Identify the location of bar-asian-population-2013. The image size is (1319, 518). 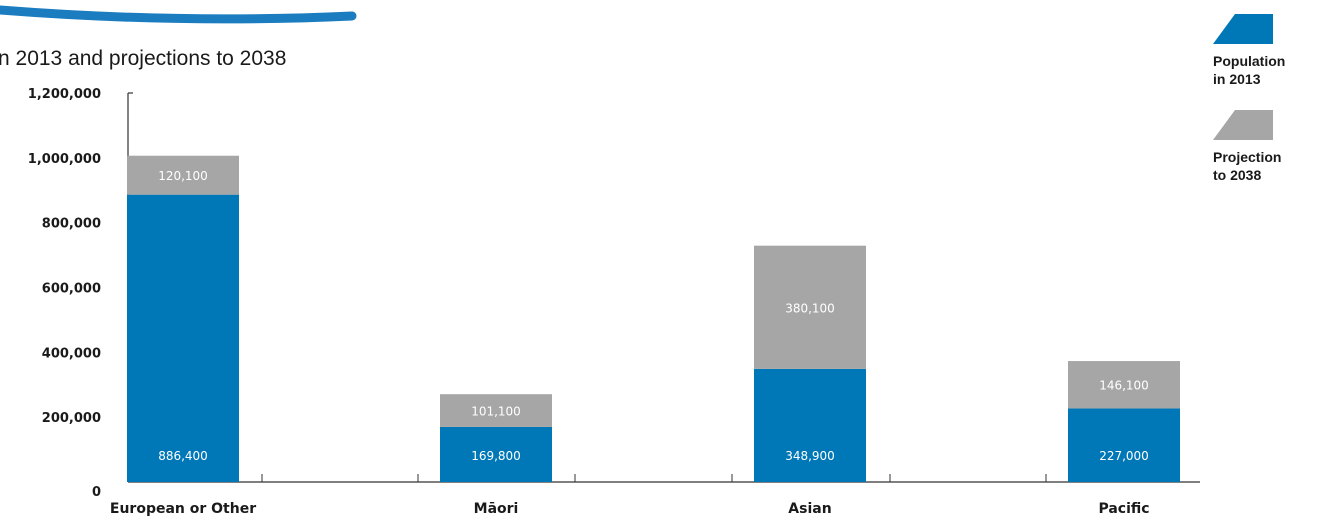
(810, 425).